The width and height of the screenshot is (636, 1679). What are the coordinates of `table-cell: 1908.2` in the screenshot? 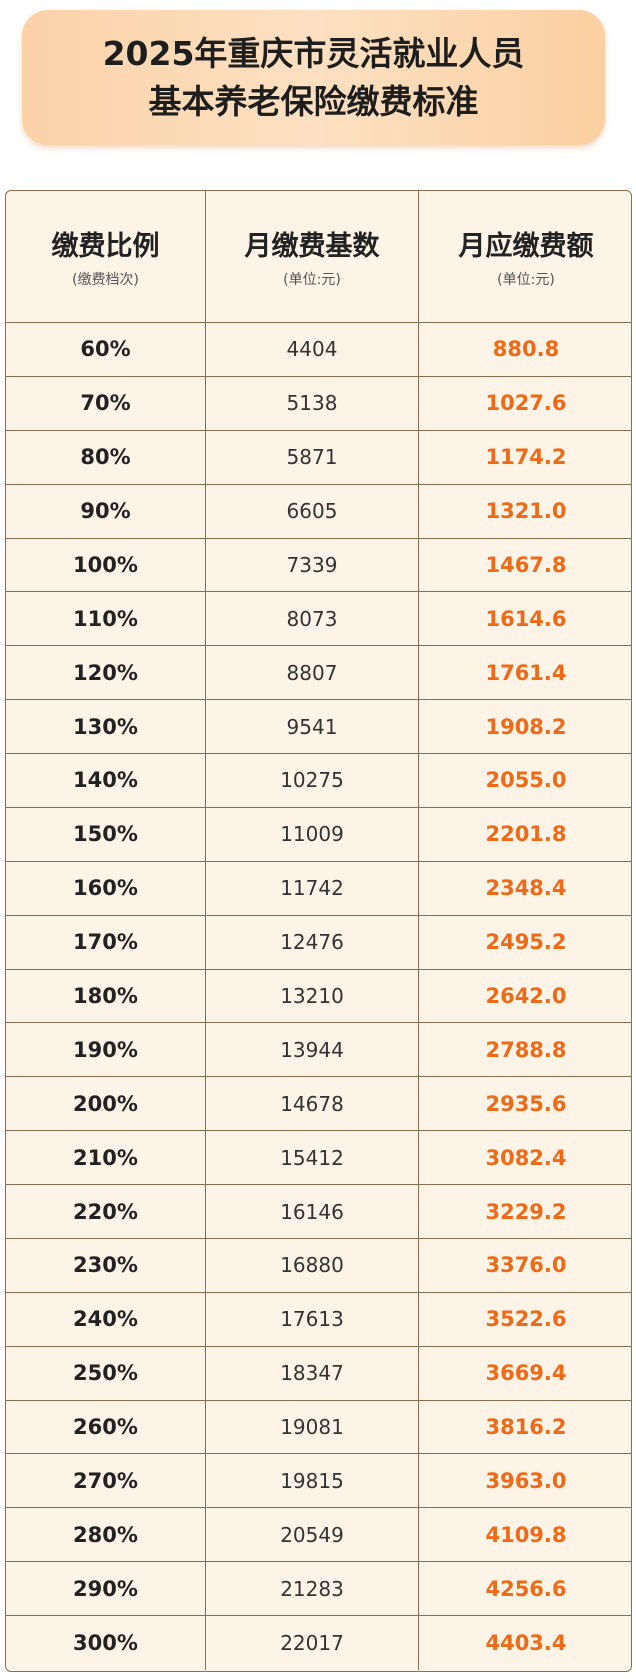 It's located at (525, 727).